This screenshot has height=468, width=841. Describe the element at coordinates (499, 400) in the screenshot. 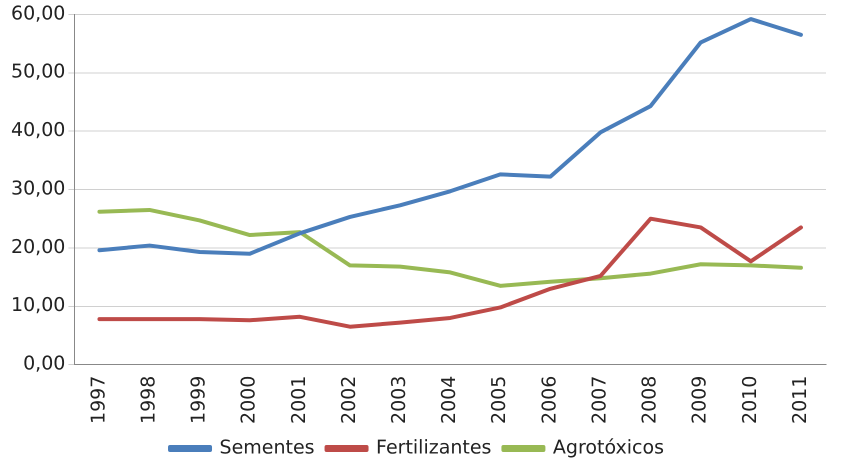

I see `x-tick-label: 2005` at that location.